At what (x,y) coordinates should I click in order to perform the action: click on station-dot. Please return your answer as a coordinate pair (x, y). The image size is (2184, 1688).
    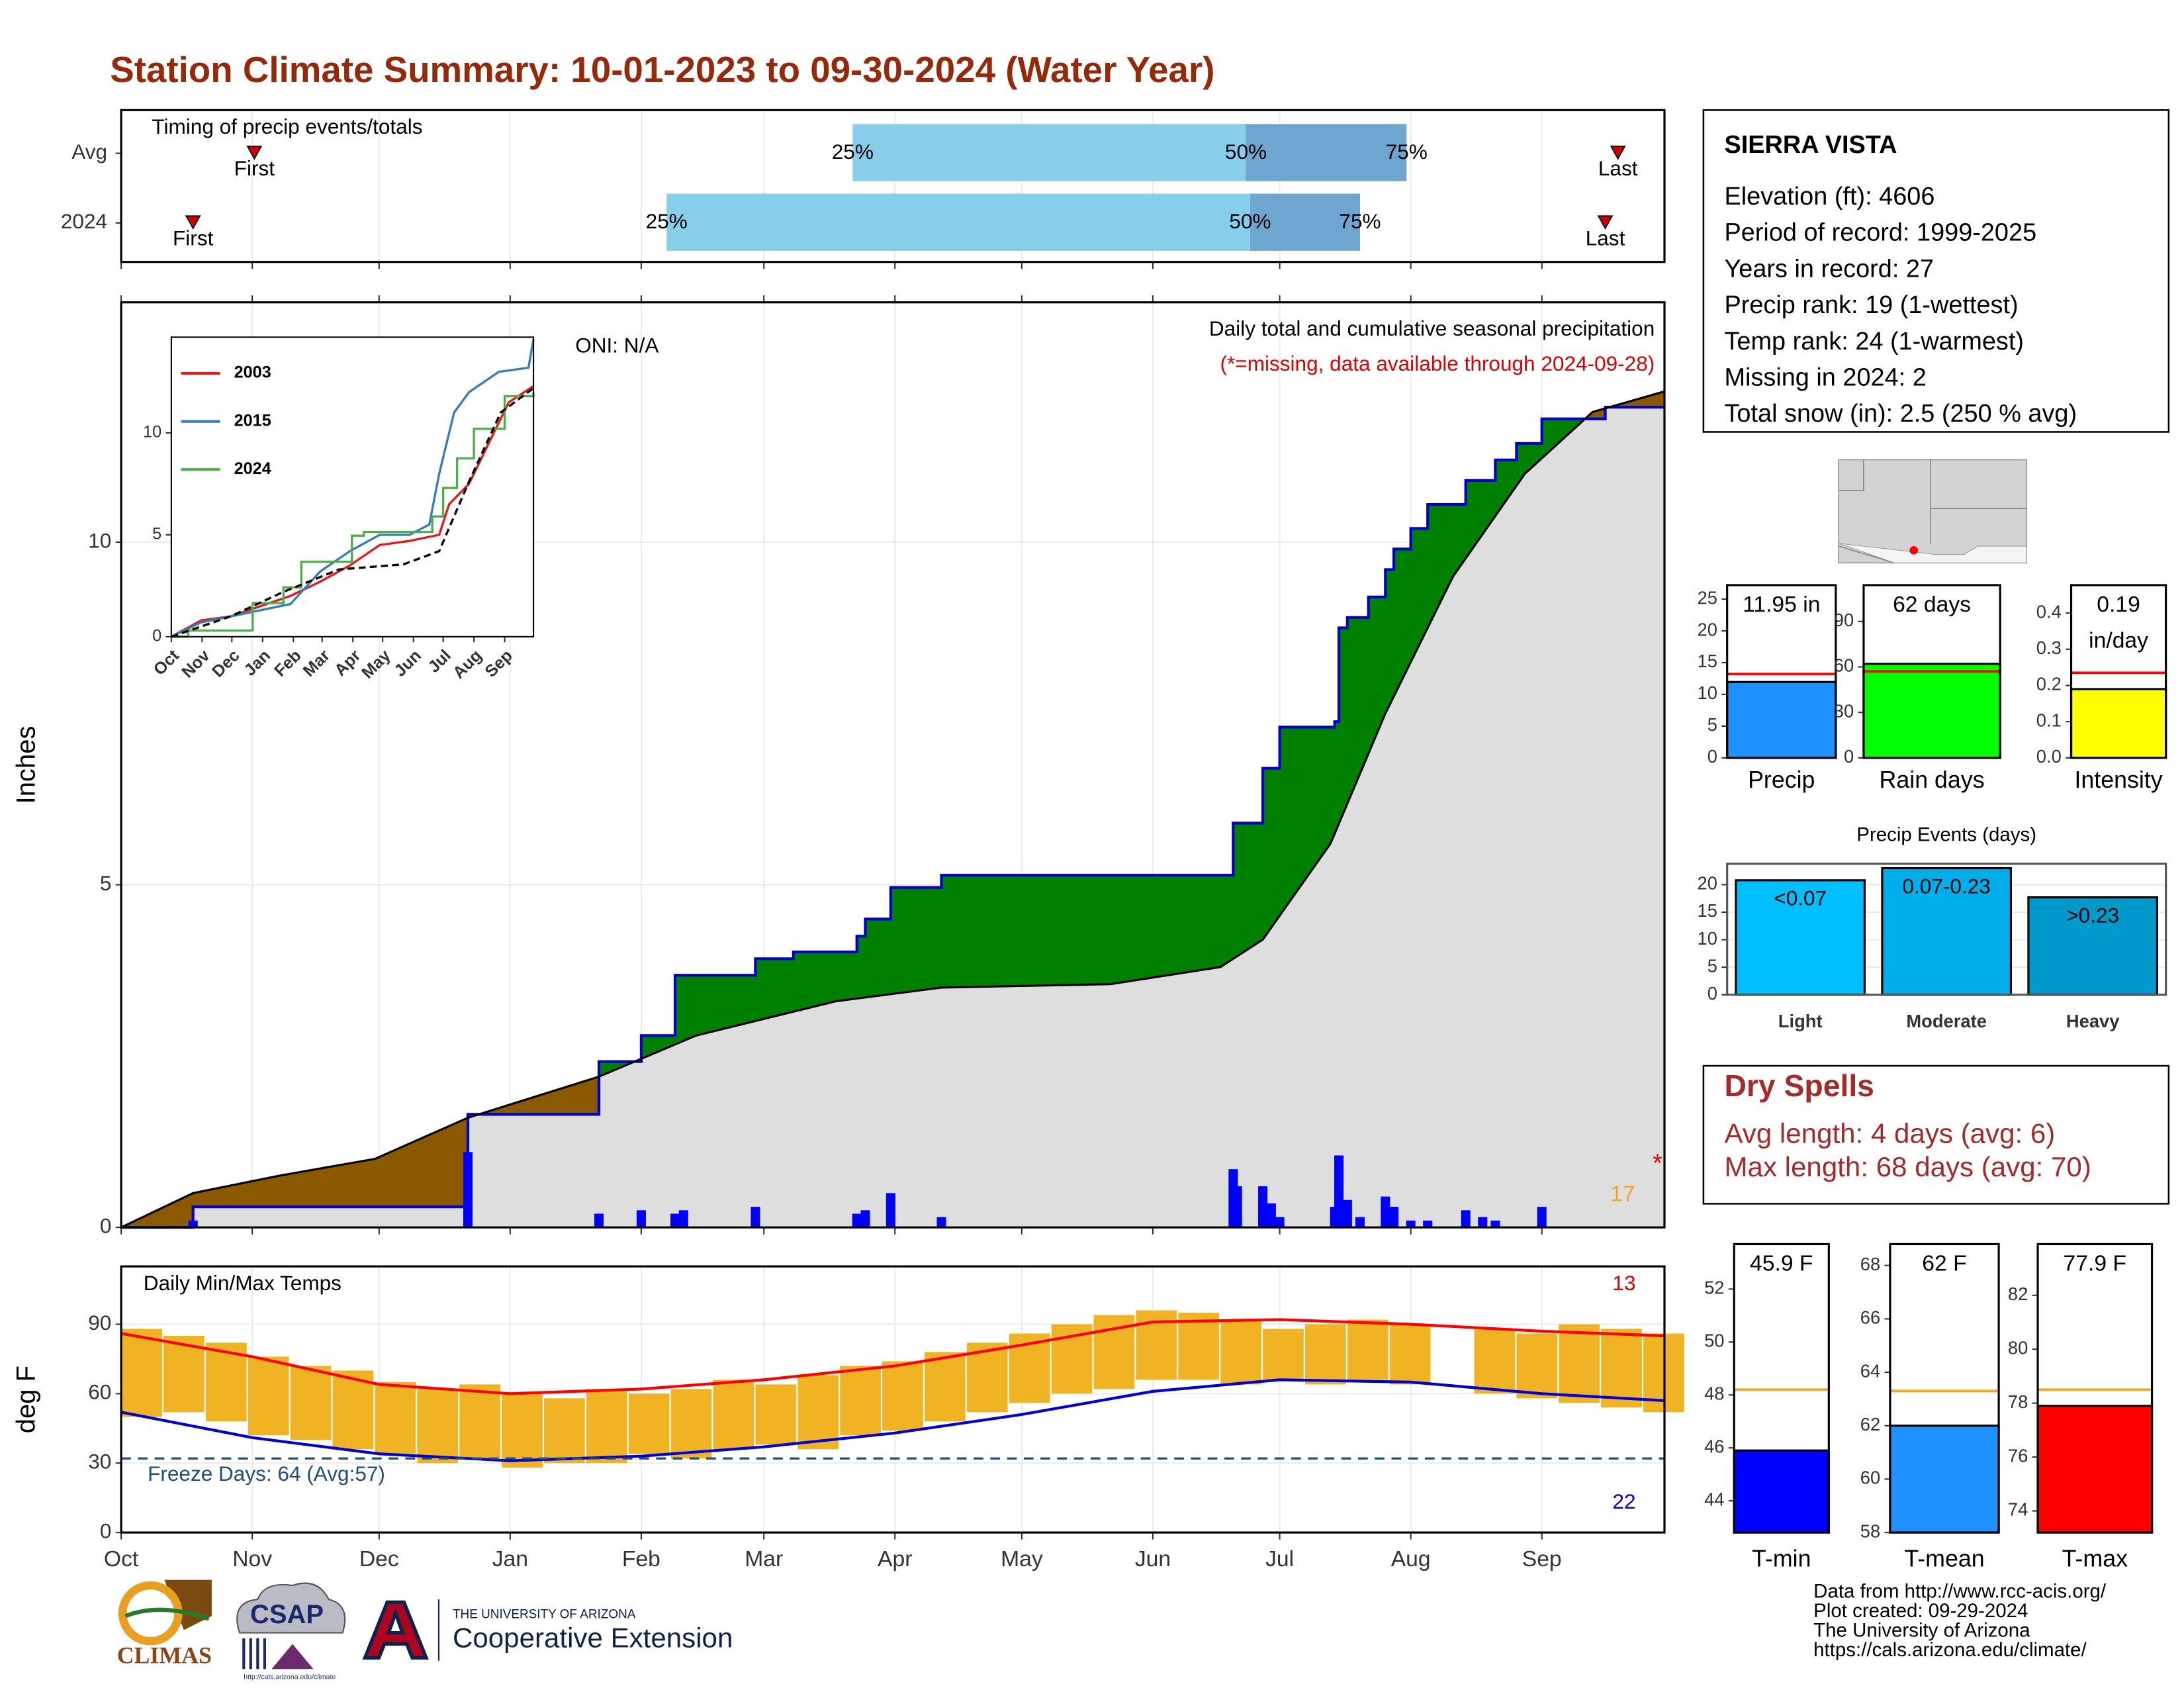
    Looking at the image, I should click on (1914, 550).